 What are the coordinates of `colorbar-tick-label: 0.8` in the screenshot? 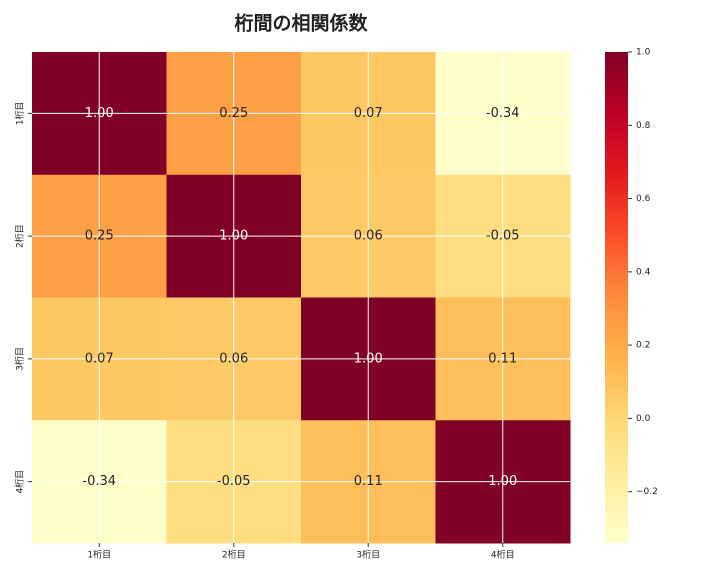 It's located at (643, 126).